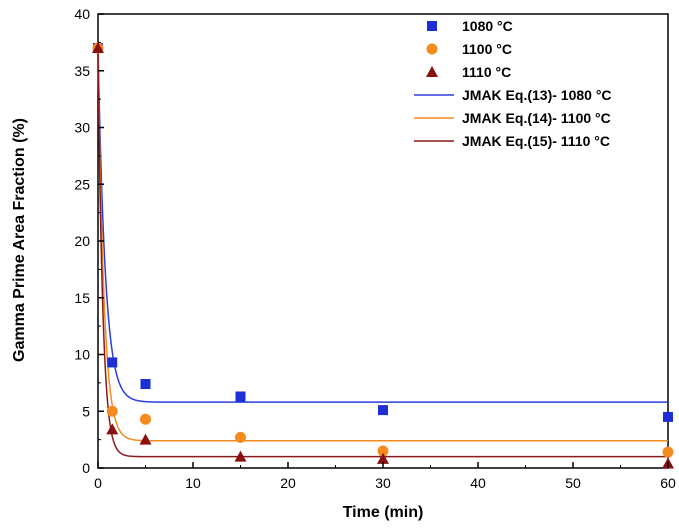 The height and width of the screenshot is (528, 679). What do you see at coordinates (486, 72) in the screenshot?
I see `legend-label: 1110 °C` at bounding box center [486, 72].